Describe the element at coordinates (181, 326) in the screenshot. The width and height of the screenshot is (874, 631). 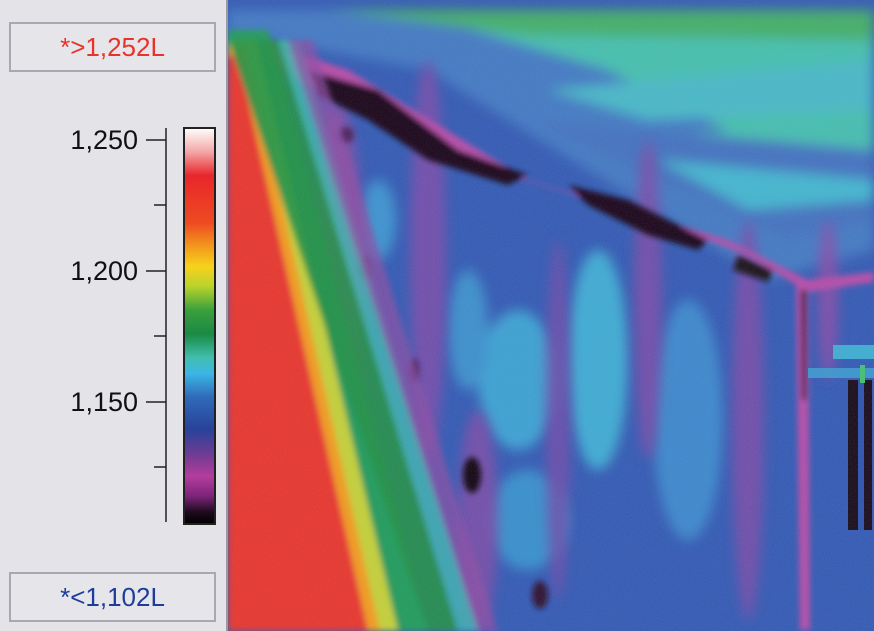
I see `color-scale` at that location.